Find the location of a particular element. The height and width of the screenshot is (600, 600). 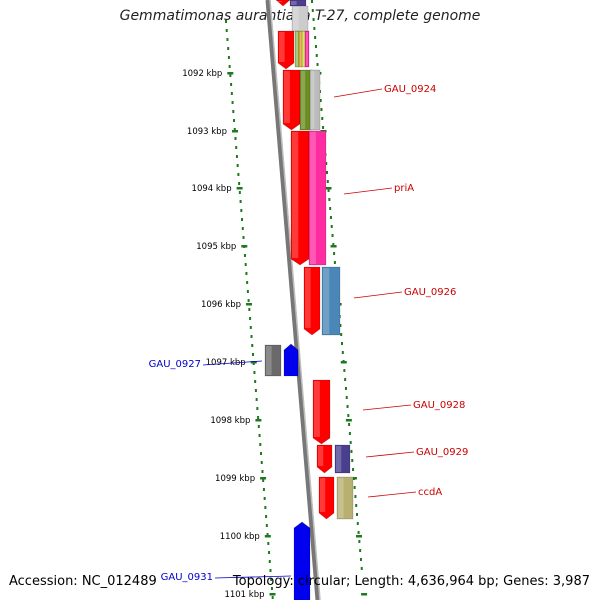

feature-strip-gray-top-shade is located at coordinates (296, 18).